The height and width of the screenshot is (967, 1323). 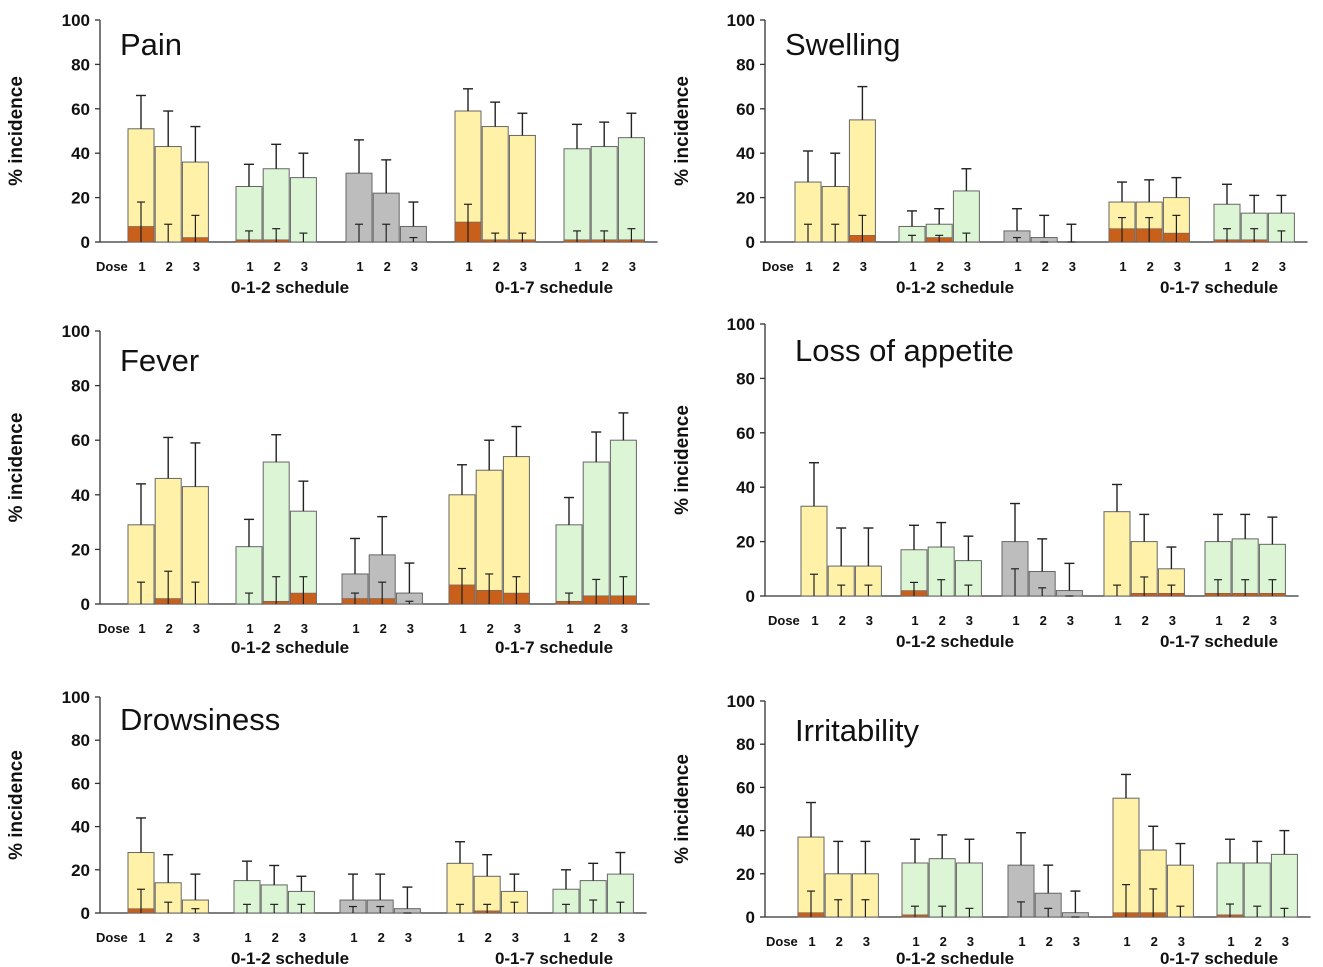 I want to click on chart-title: Irritability, so click(x=857, y=730).